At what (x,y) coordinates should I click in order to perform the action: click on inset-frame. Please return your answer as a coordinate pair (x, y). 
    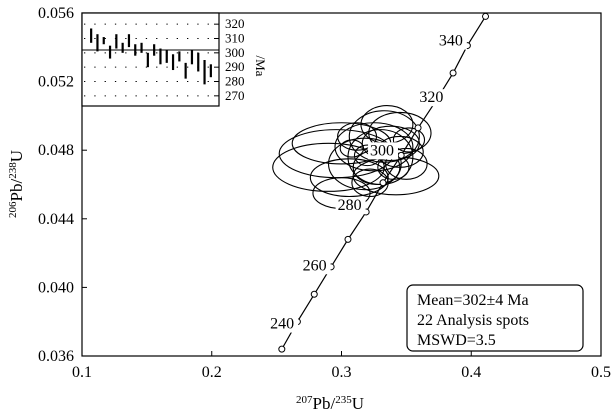
    Looking at the image, I should click on (150, 59).